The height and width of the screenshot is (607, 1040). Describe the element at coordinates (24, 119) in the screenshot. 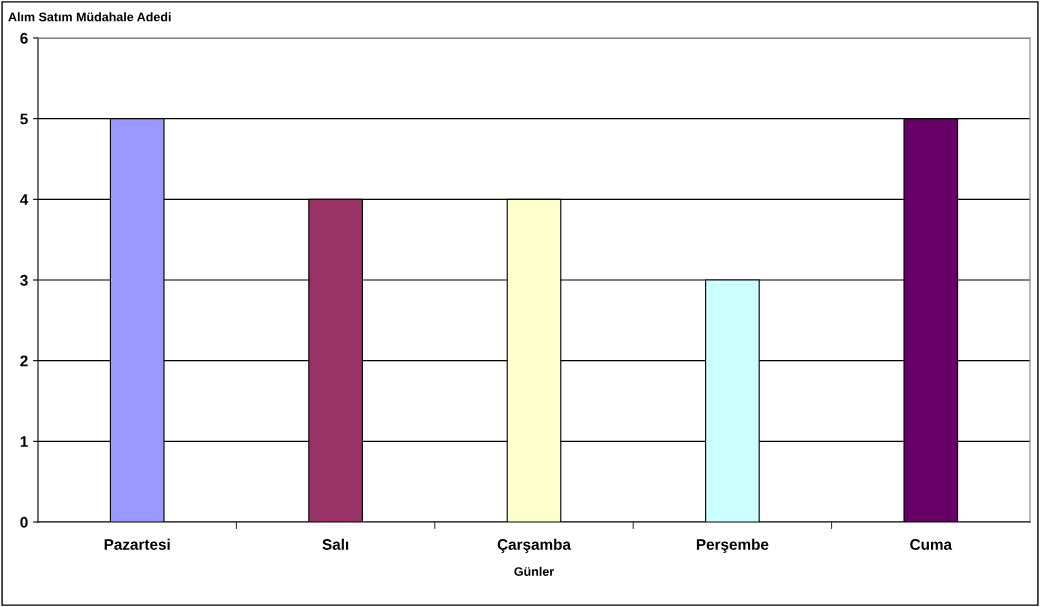

I see `y-tick-label: 5` at that location.